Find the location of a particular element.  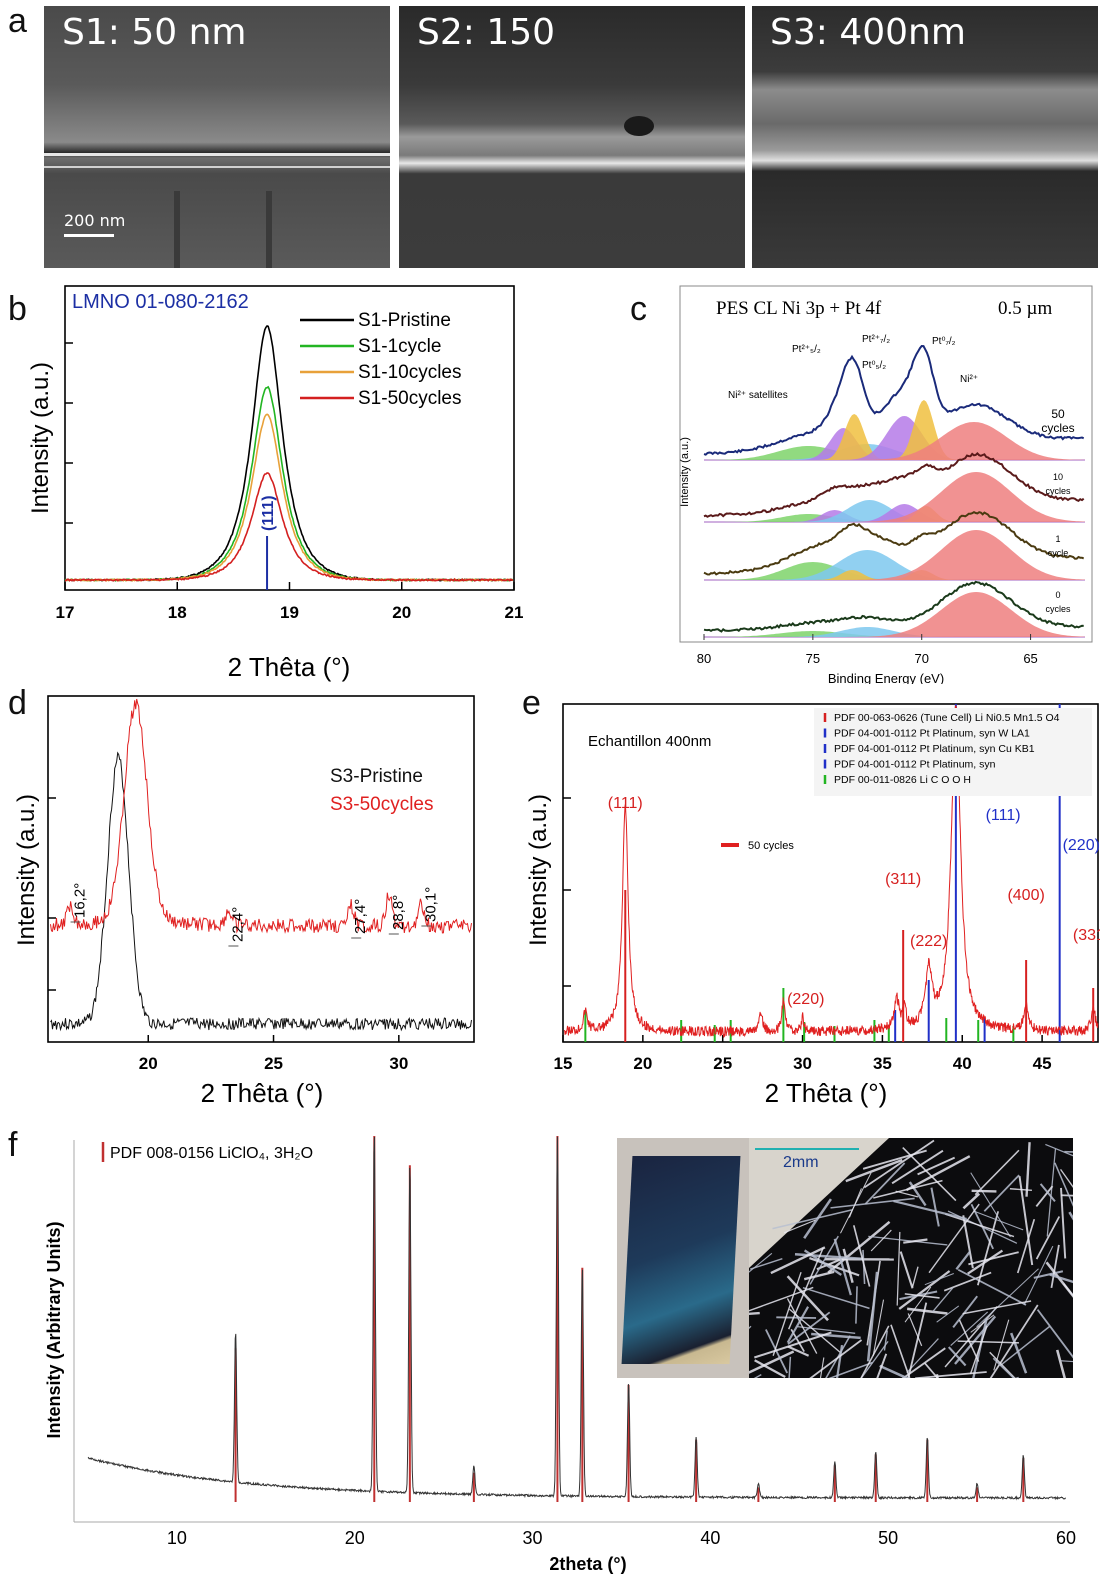

chart-e-legend-label: PDF 00-011-0826 Li C O O H is located at coordinates (902, 780).